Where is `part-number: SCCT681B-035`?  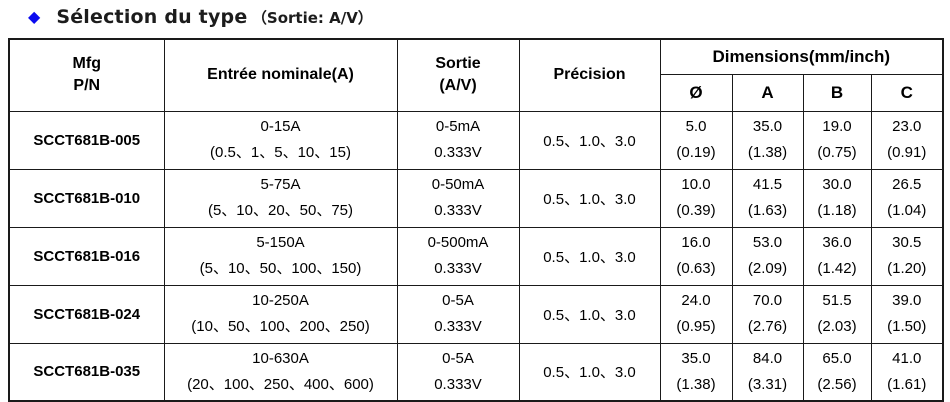 part-number: SCCT681B-035 is located at coordinates (86, 372).